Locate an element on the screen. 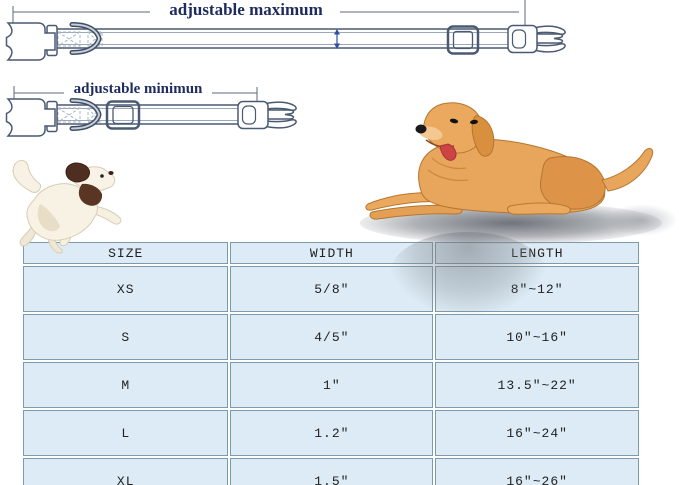  adjustable-minimum-label: adjustable minimun is located at coordinates (138, 89).